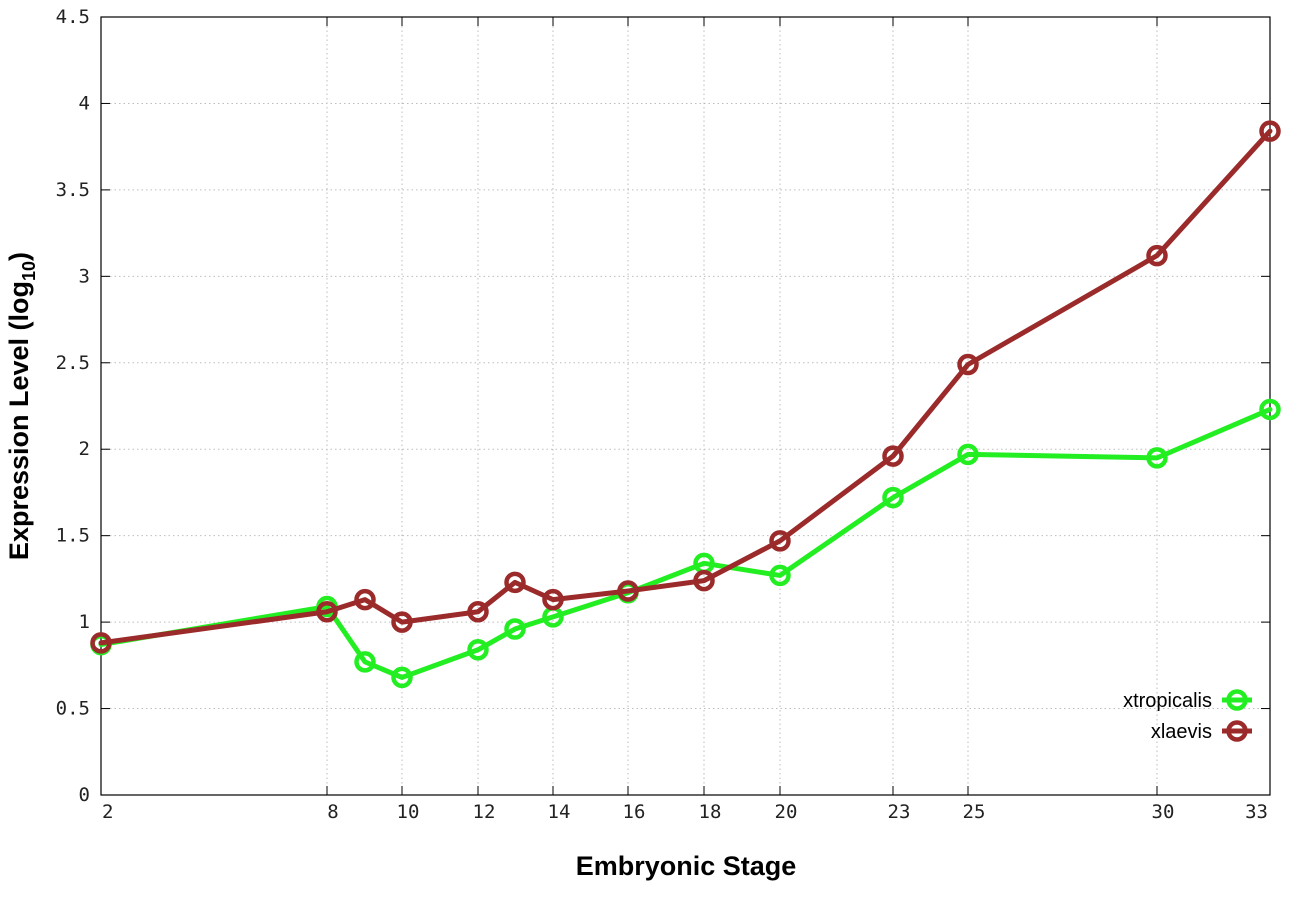 The image size is (1296, 907). What do you see at coordinates (332, 812) in the screenshot?
I see `x-tick-label: 8` at bounding box center [332, 812].